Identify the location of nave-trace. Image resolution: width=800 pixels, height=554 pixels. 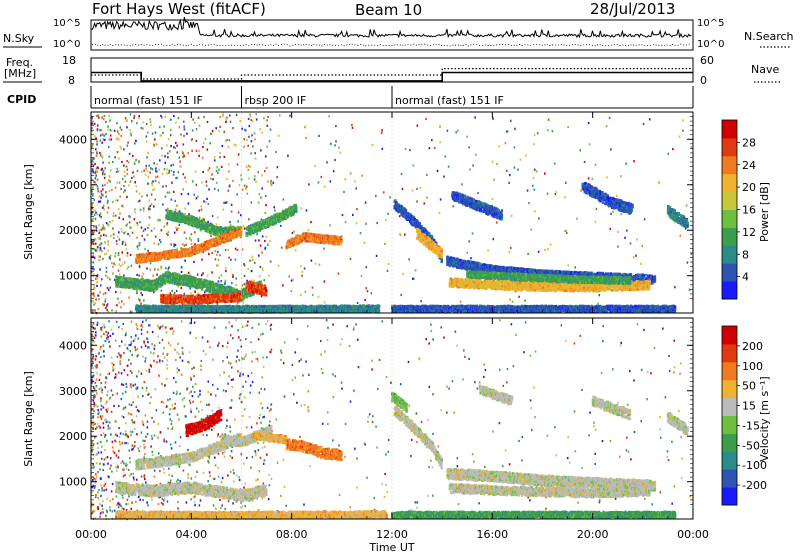
(392, 74).